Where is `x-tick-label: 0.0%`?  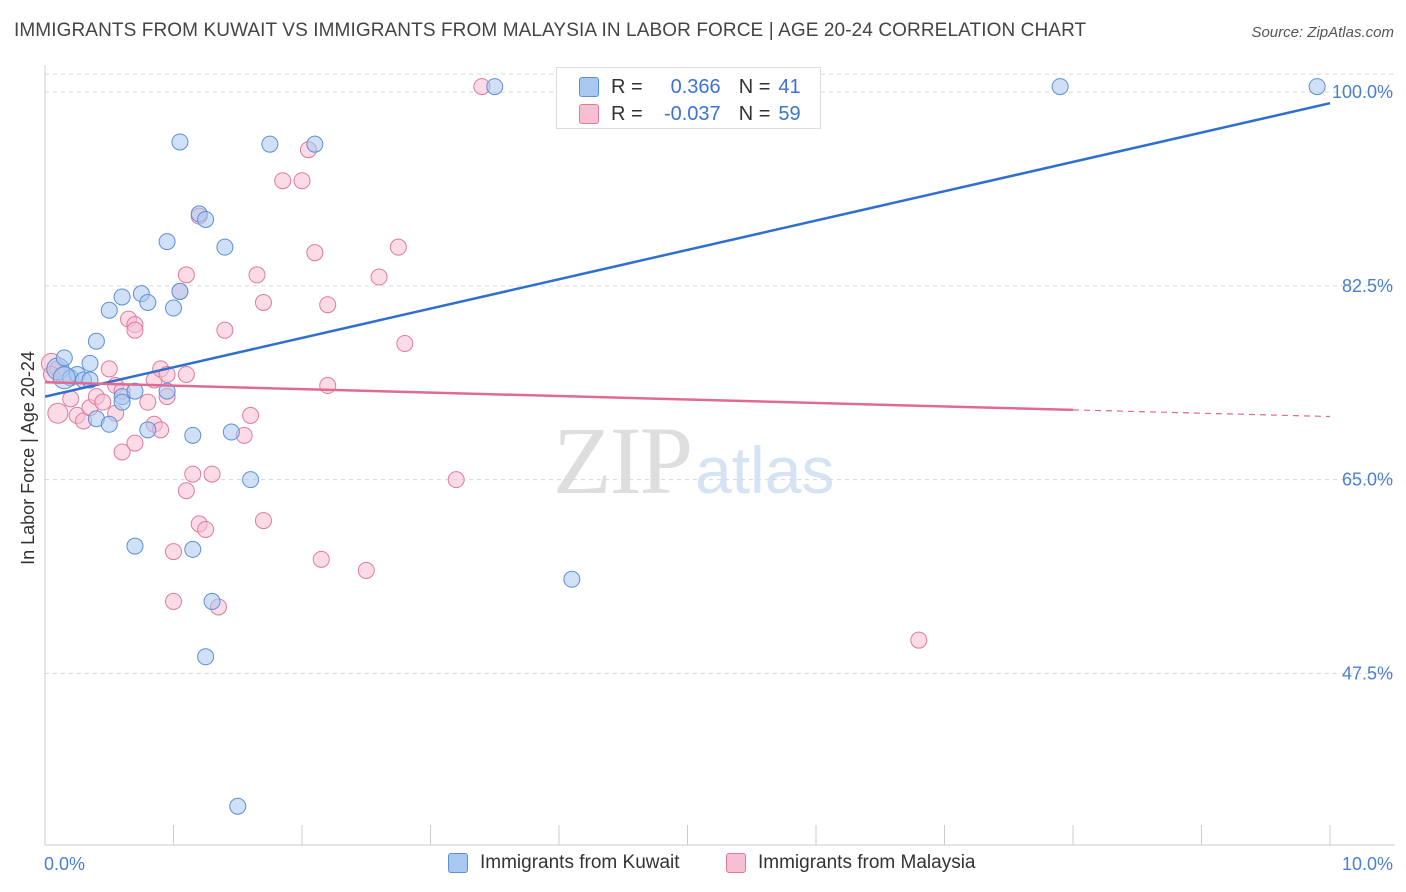 x-tick-label: 0.0% is located at coordinates (64, 864).